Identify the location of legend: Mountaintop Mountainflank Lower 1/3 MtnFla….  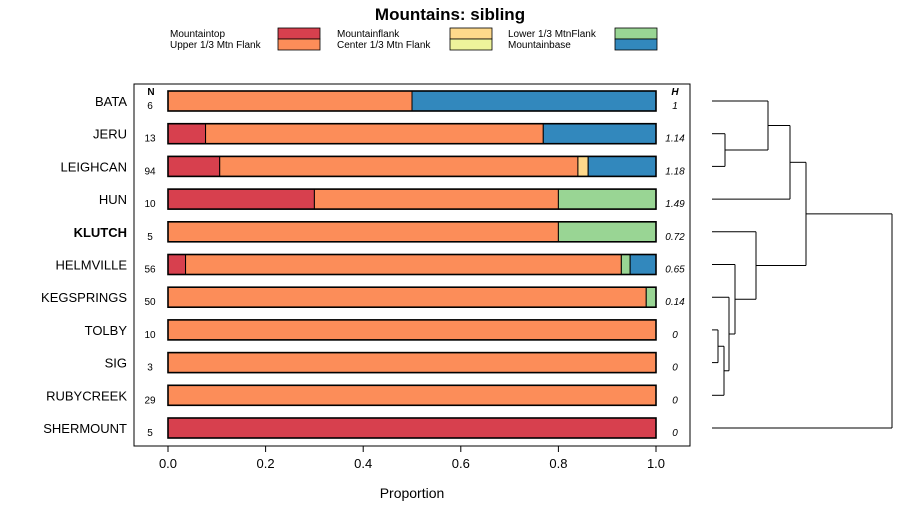
(414, 39).